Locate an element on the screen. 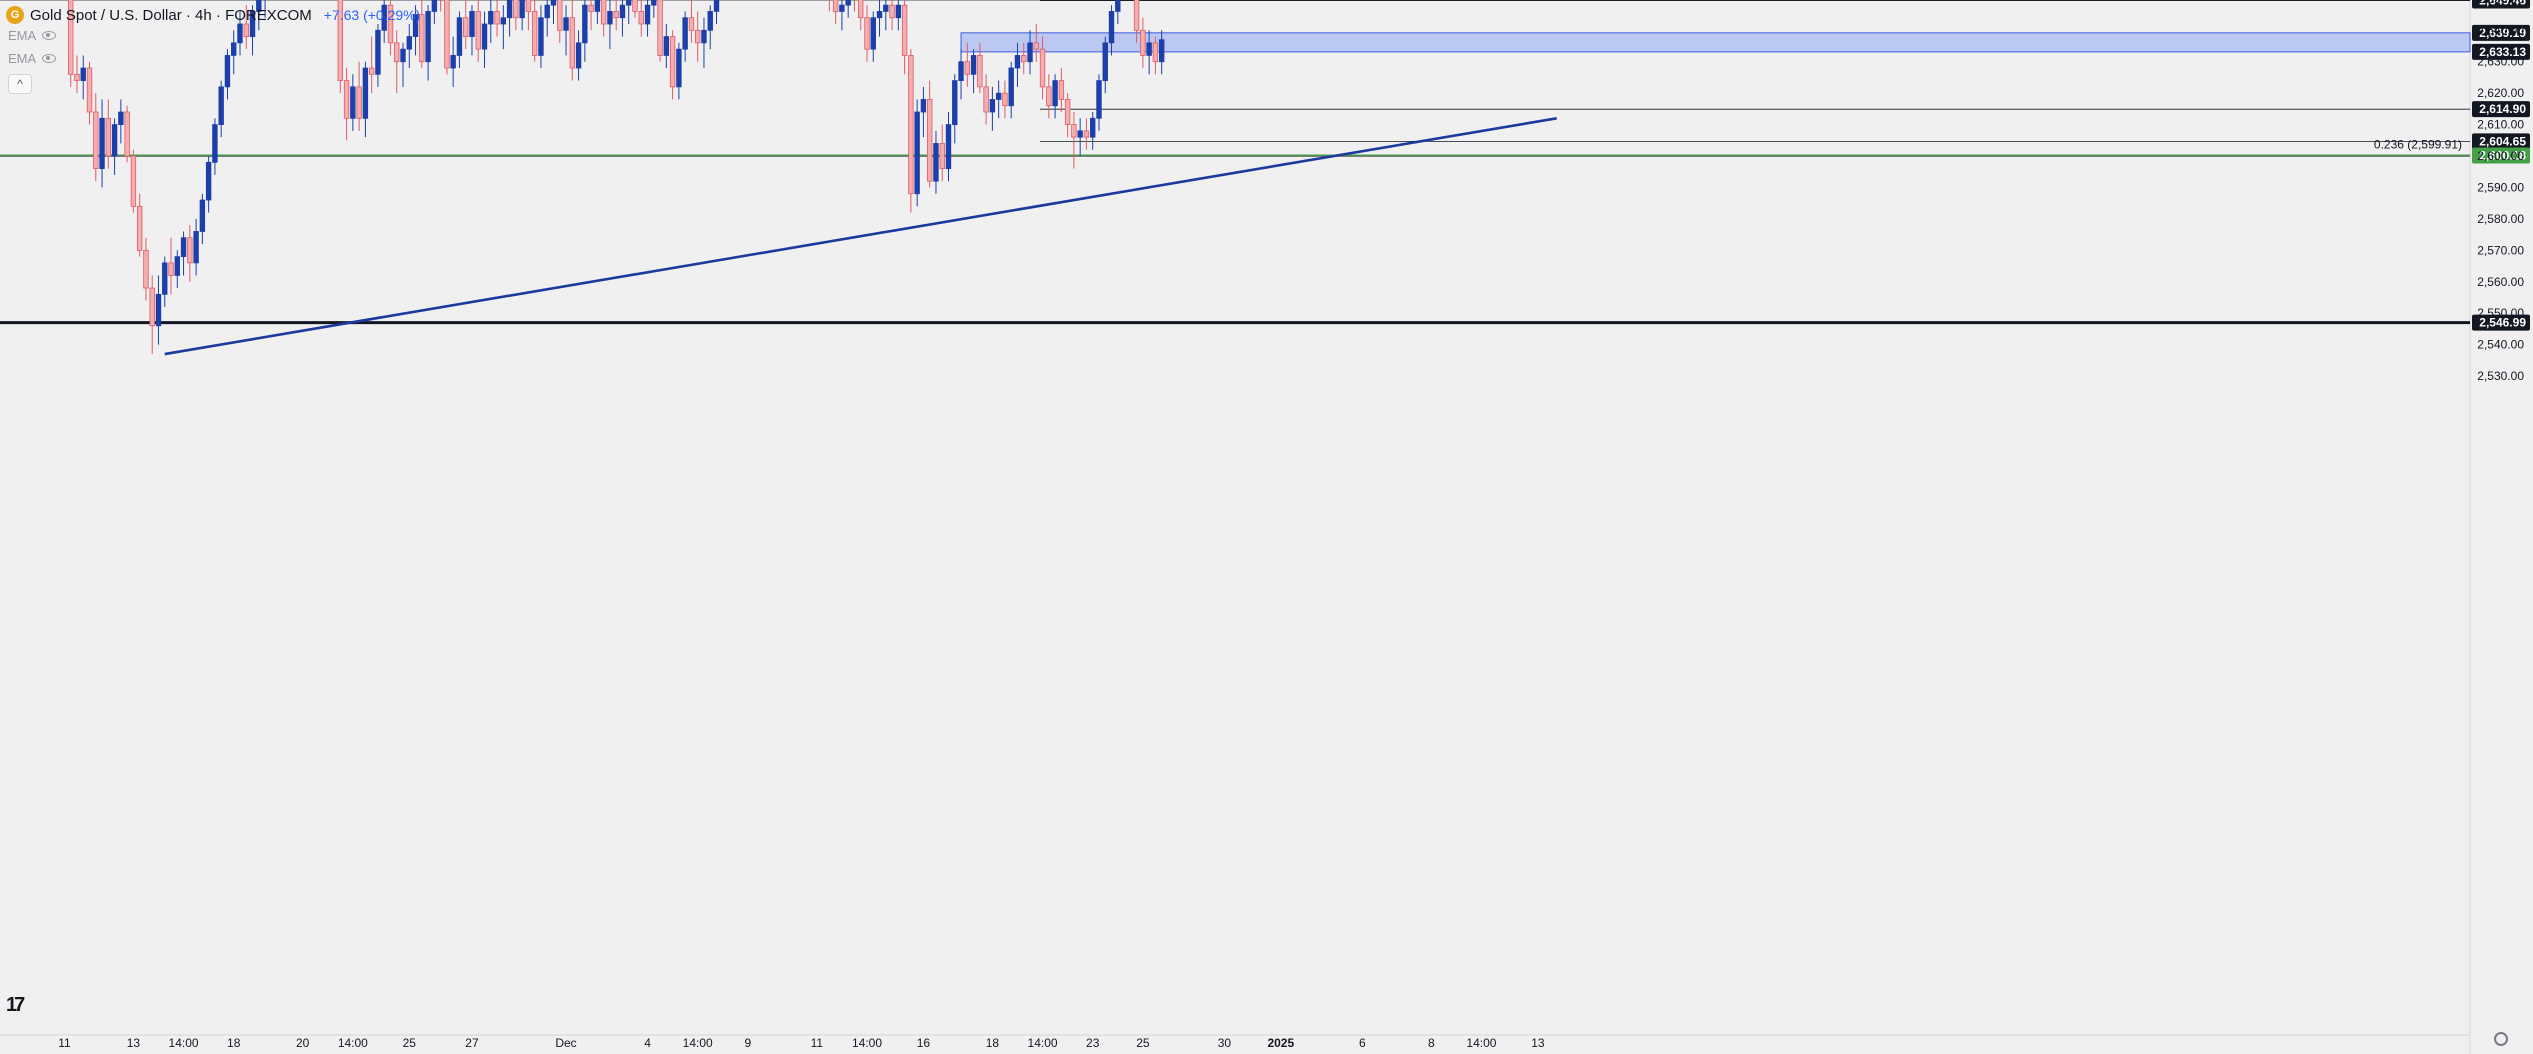 The height and width of the screenshot is (1054, 2533). x-tick-label: 27 is located at coordinates (472, 1043).